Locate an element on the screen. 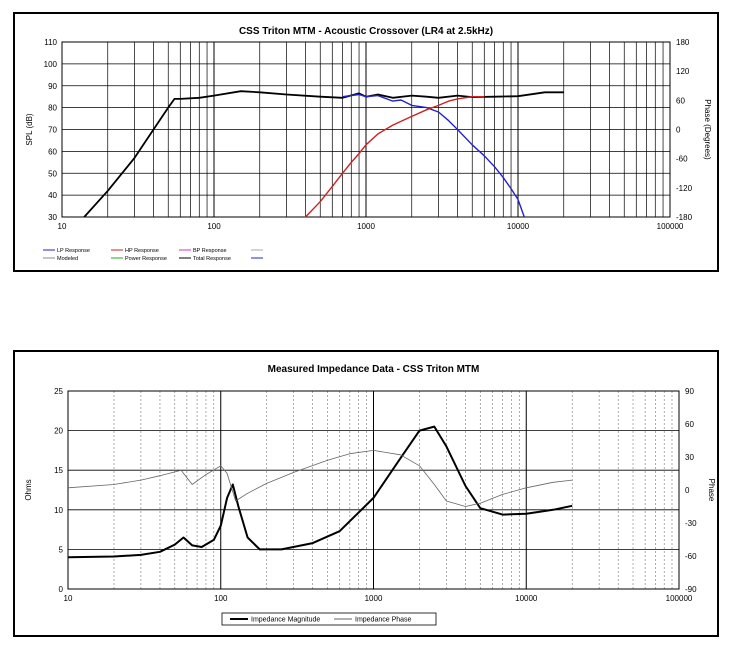 This screenshot has width=741, height=655. y-tick-label: 40 is located at coordinates (52, 195).